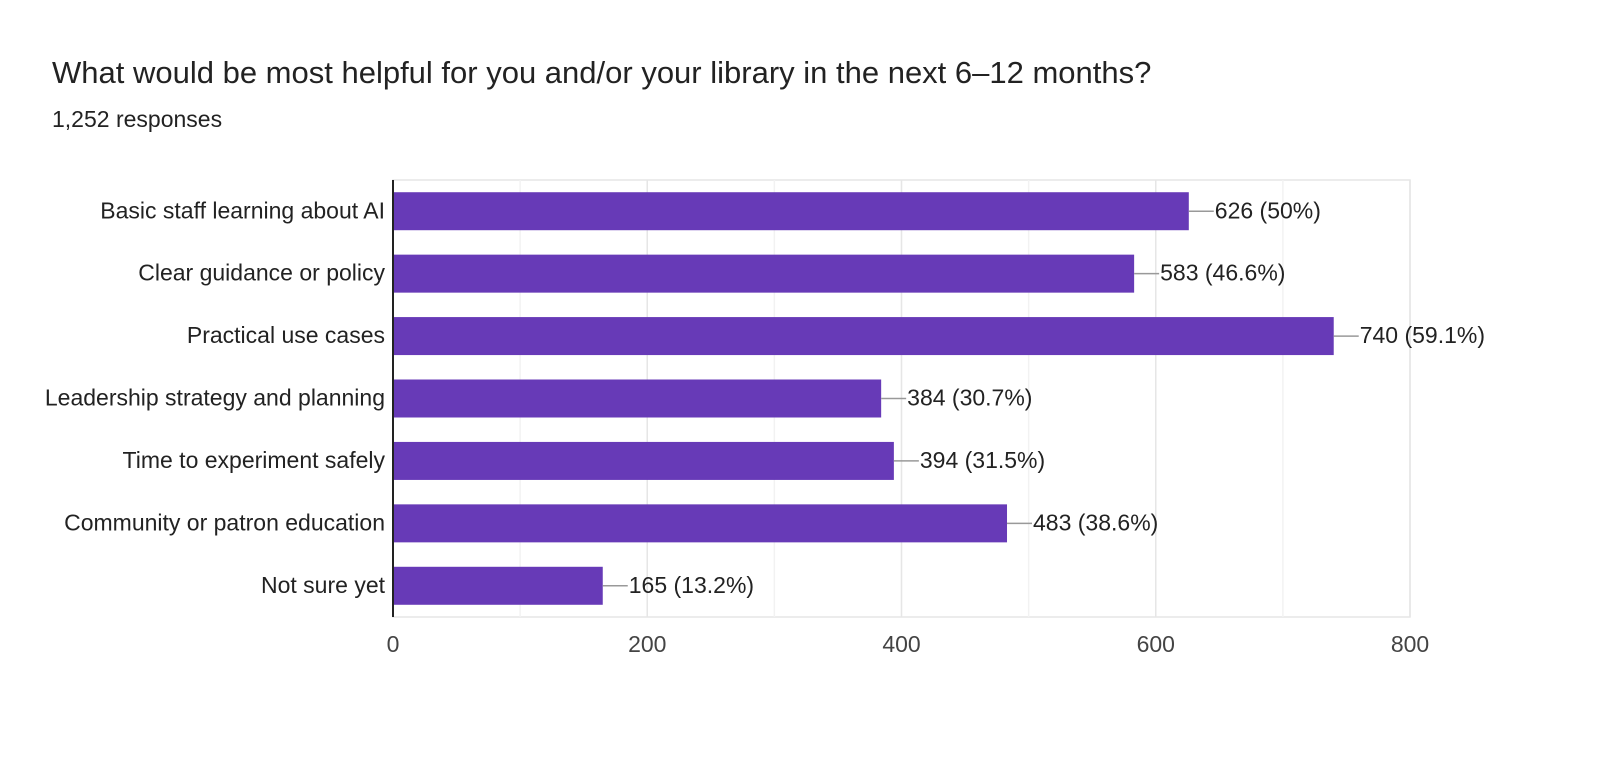 Image resolution: width=1600 pixels, height=761 pixels. What do you see at coordinates (137, 119) in the screenshot?
I see `chart-subtitle: 1,252 responses` at bounding box center [137, 119].